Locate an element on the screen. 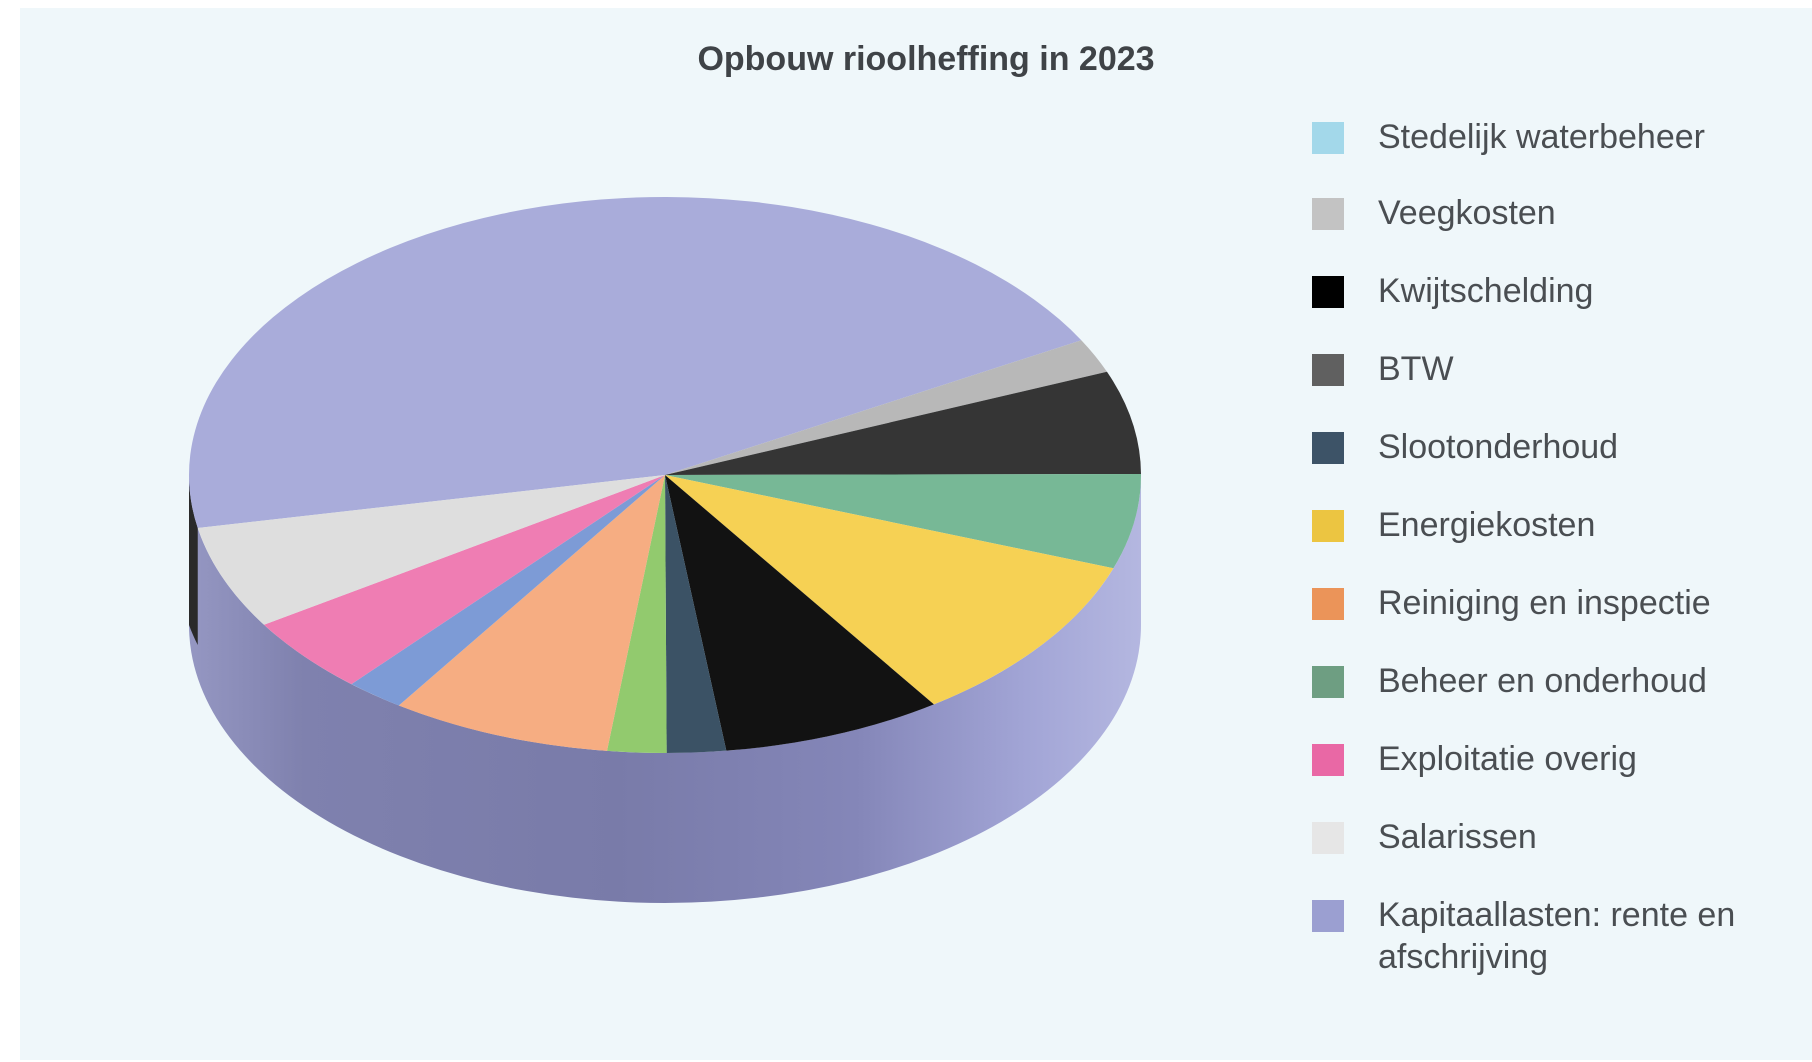 The width and height of the screenshot is (1812, 1062). pie-slice-energiekosten is located at coordinates (889, 590).